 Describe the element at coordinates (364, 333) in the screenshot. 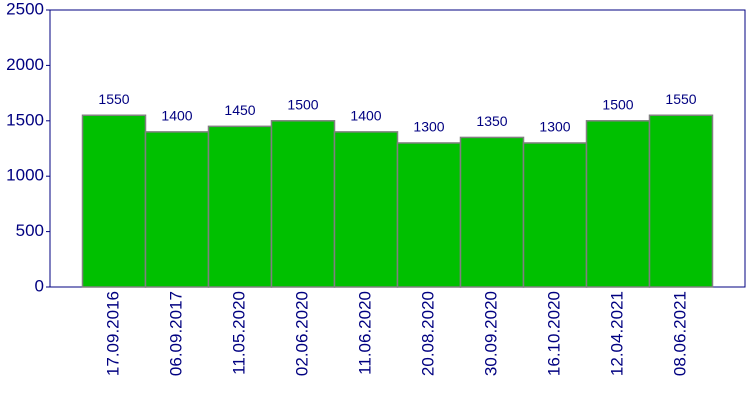

I see `x-tick-label: 11.06.2020` at that location.